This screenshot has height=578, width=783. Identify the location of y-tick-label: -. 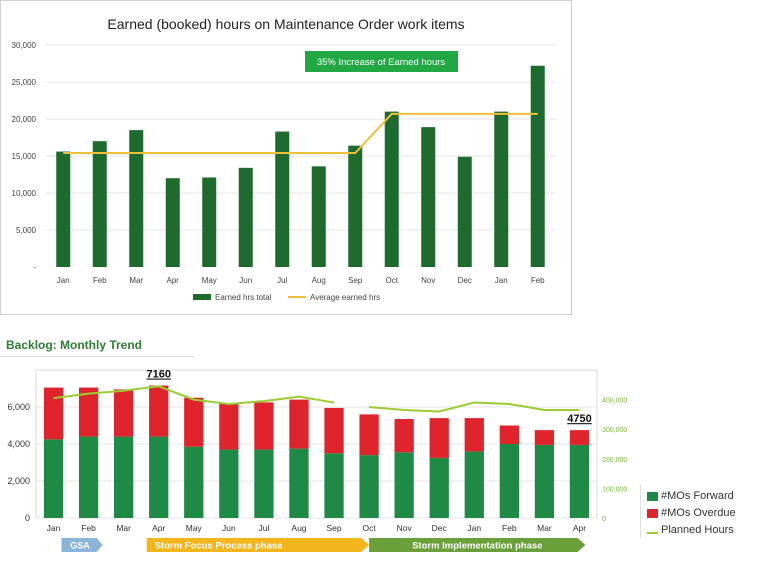
(34, 267).